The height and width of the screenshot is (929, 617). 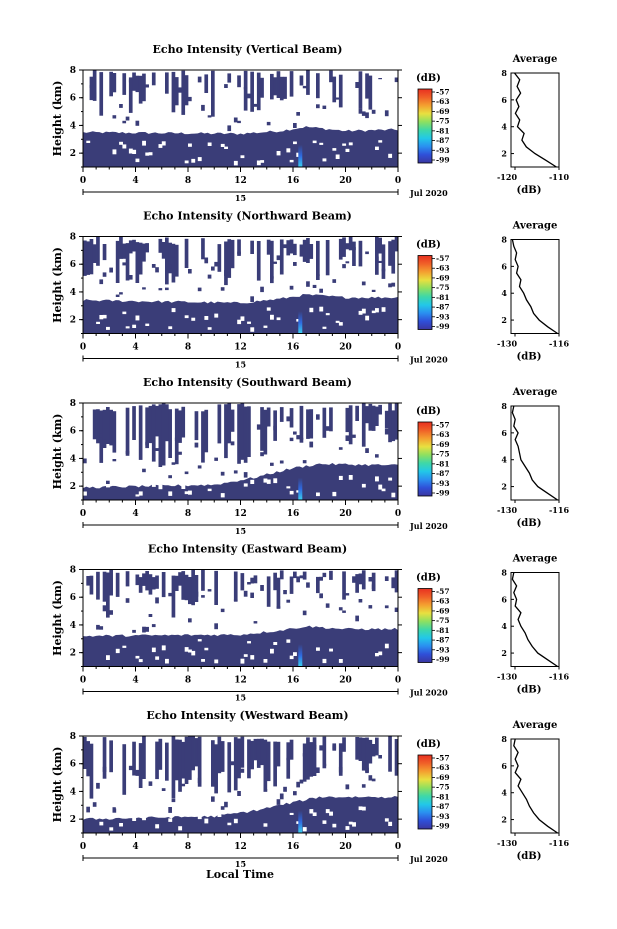 I want to click on average-y-tick-label: 4, so click(x=504, y=793).